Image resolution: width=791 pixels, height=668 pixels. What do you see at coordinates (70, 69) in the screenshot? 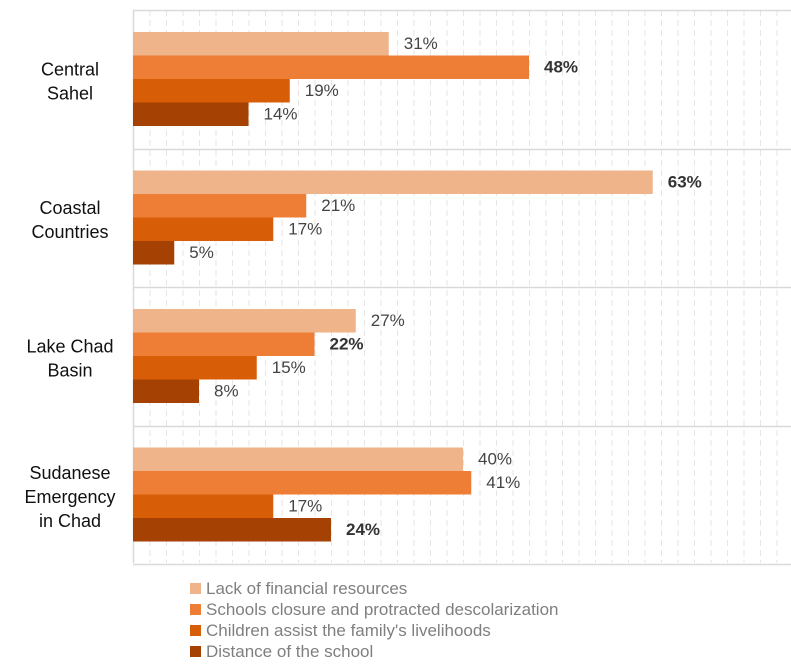
I see `category-label-line: Central` at bounding box center [70, 69].